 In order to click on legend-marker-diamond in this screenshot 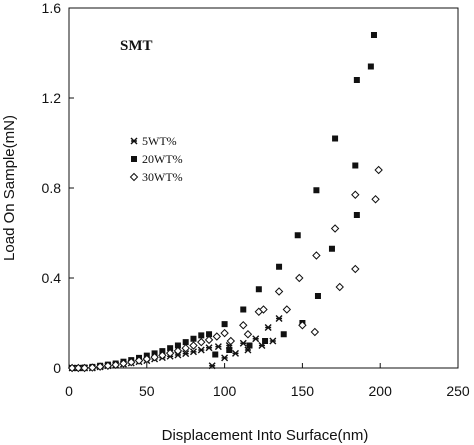, I will do `click(134, 177)`.